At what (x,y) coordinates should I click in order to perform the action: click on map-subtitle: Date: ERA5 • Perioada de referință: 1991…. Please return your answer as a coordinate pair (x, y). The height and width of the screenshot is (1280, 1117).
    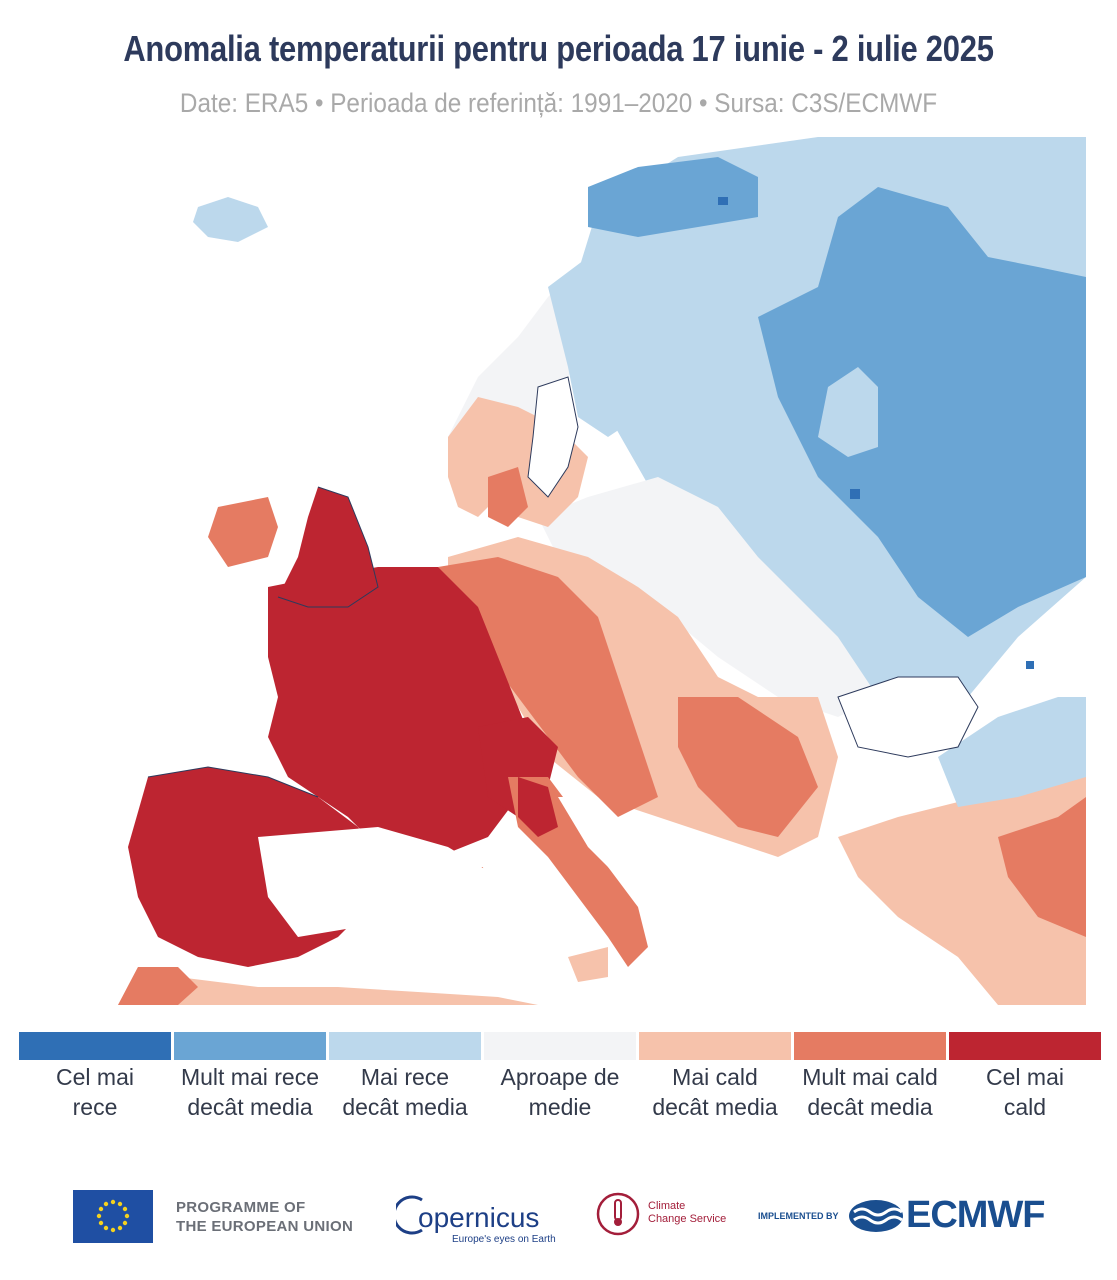
    Looking at the image, I should click on (558, 103).